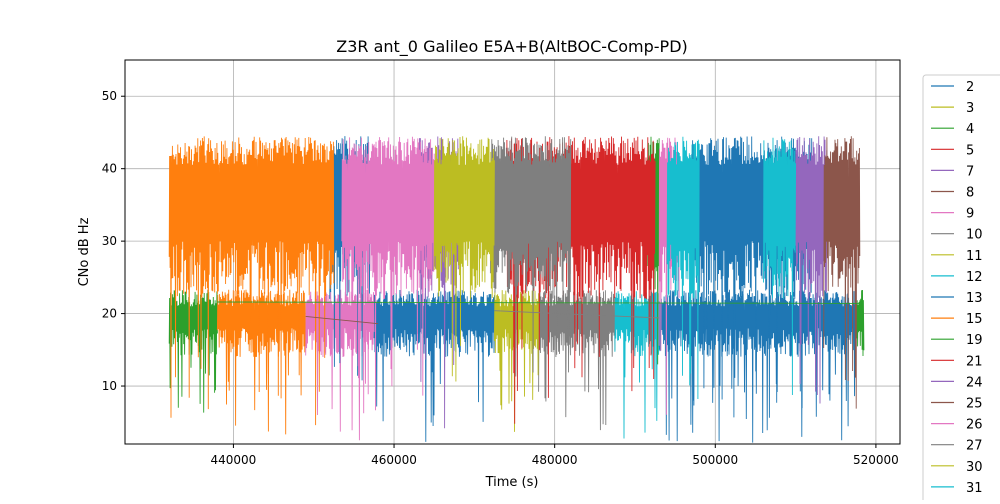 The width and height of the screenshot is (1000, 504). I want to click on legend-label-30: 30, so click(974, 467).